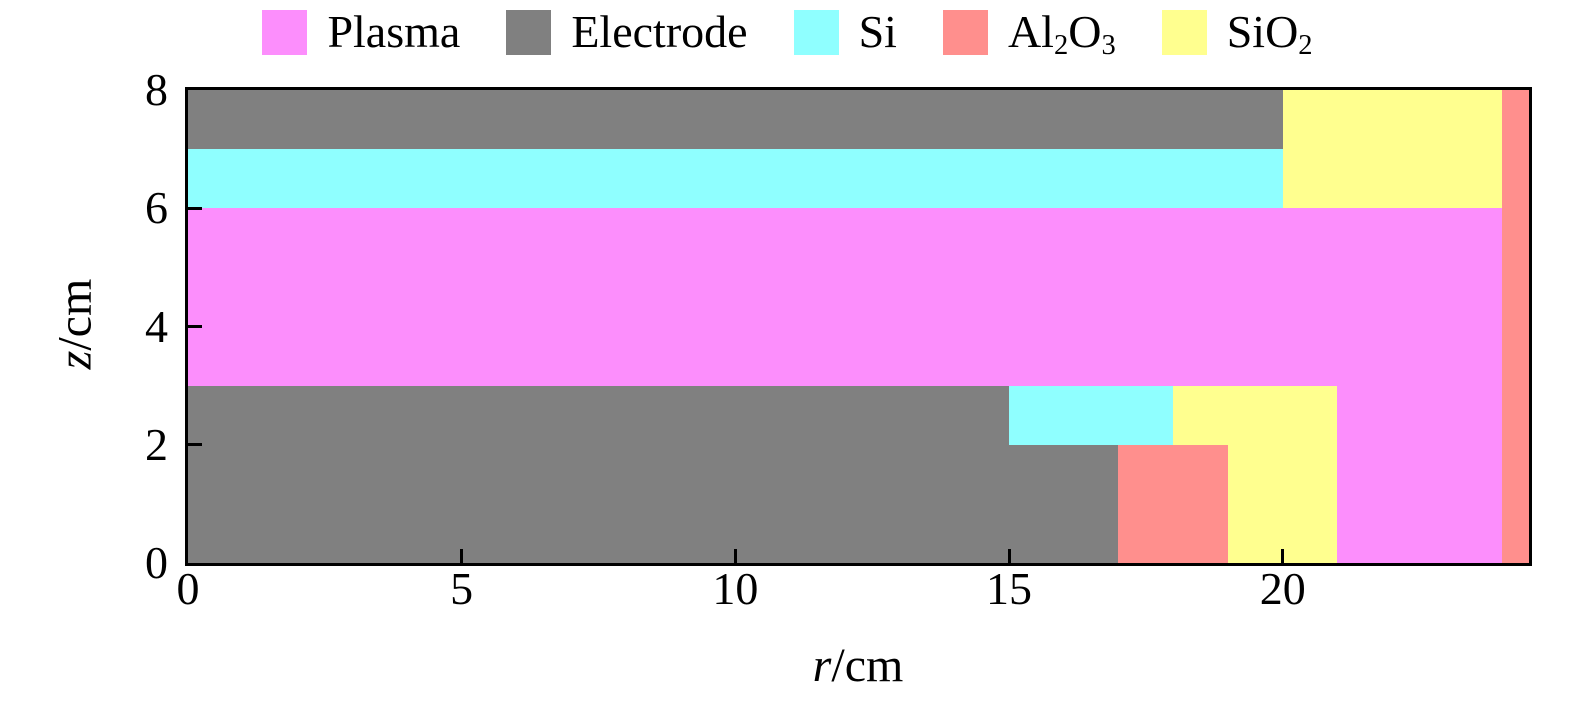  What do you see at coordinates (1108, 46) in the screenshot?
I see `text-part: 3` at bounding box center [1108, 46].